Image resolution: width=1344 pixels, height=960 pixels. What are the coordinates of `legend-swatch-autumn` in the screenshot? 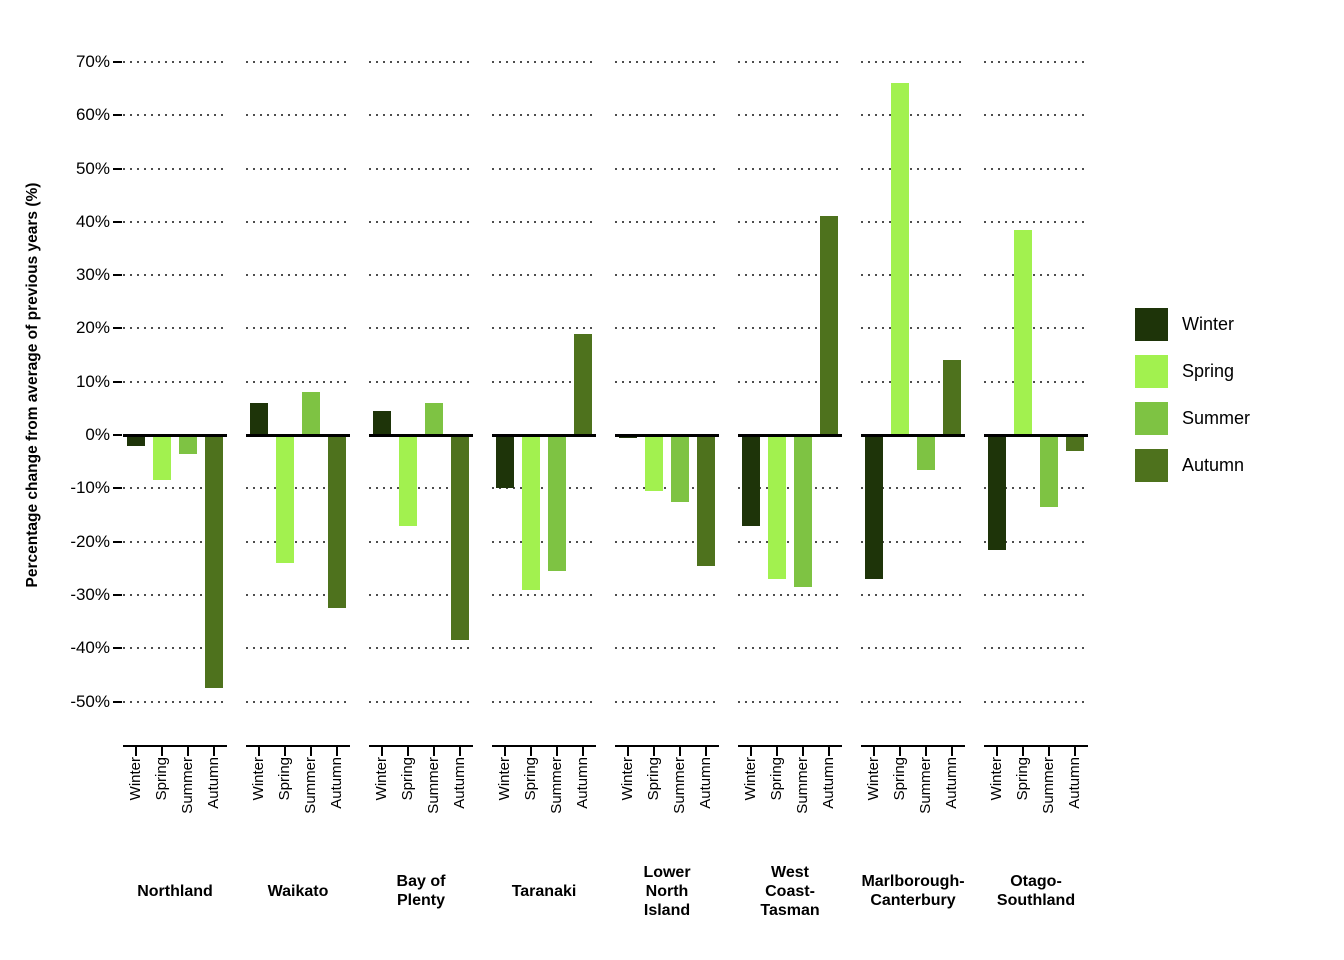 It's located at (1151, 465).